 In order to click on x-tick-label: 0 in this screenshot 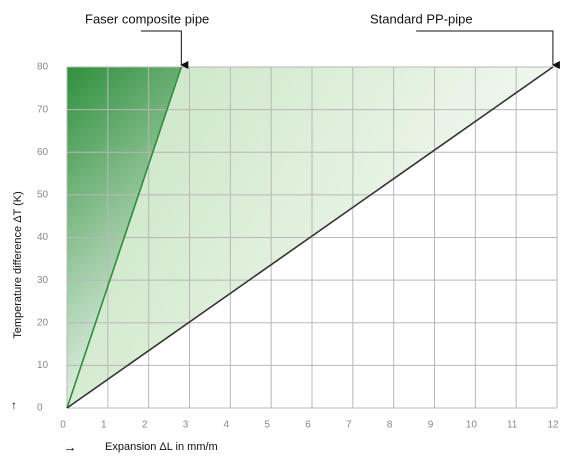, I will do `click(63, 425)`.